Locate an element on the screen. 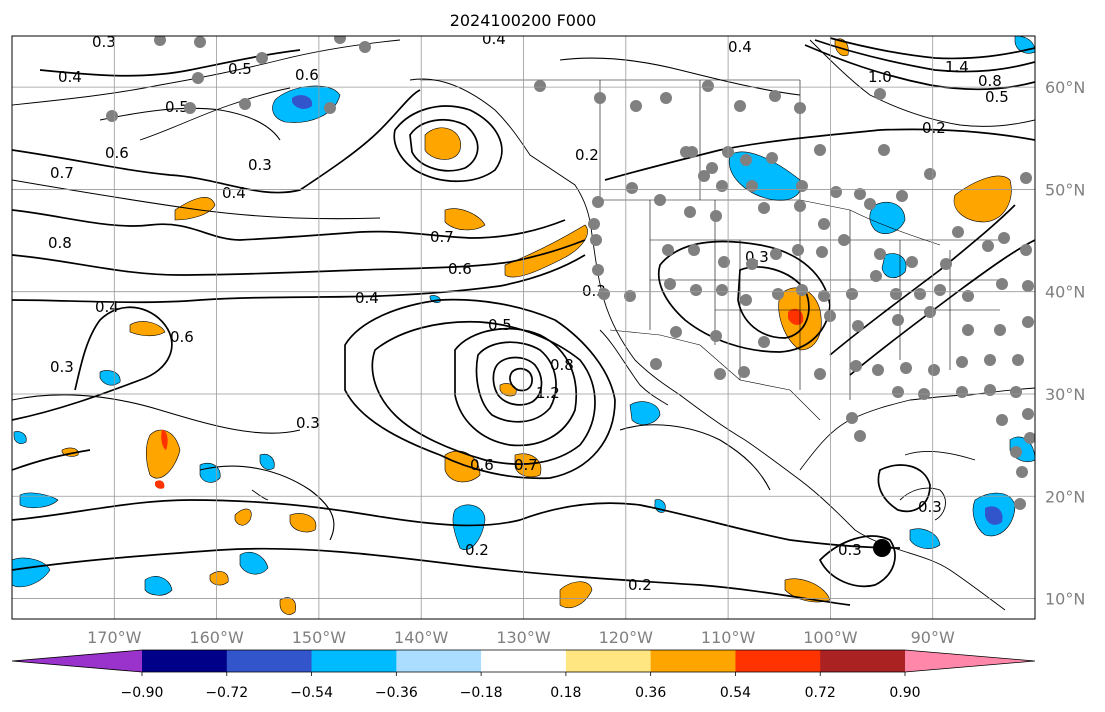 Image resolution: width=1105 pixels, height=712 pixels. map-title: 2024100200 F000 is located at coordinates (523, 20).